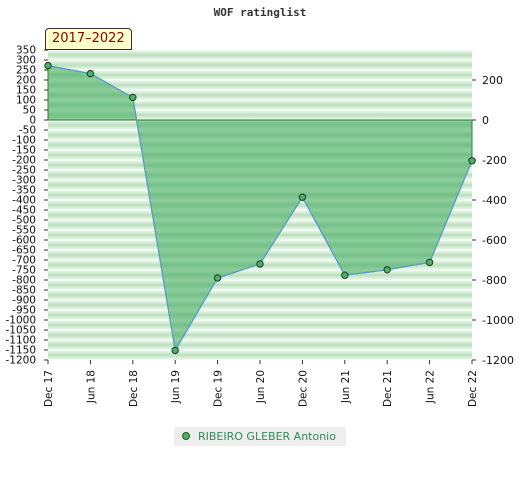 The height and width of the screenshot is (480, 520). I want to click on left-tick-label: 50, so click(29, 111).